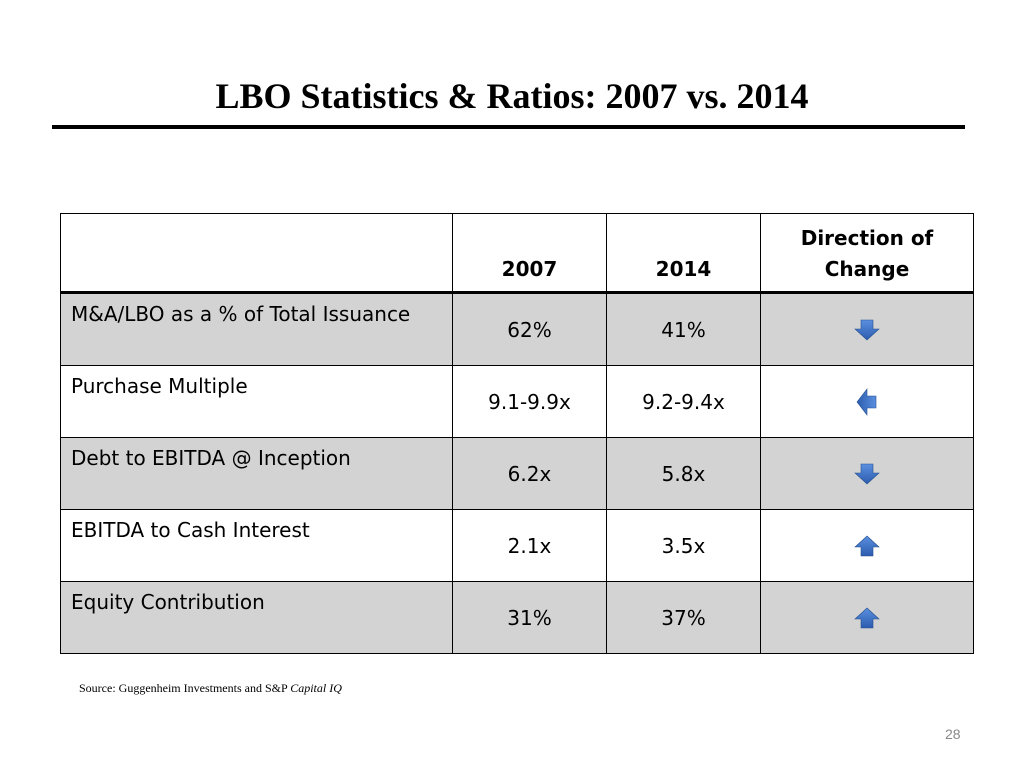 This screenshot has height=768, width=1024. What do you see at coordinates (256, 401) in the screenshot?
I see `metric-label: Purchase Multiple` at bounding box center [256, 401].